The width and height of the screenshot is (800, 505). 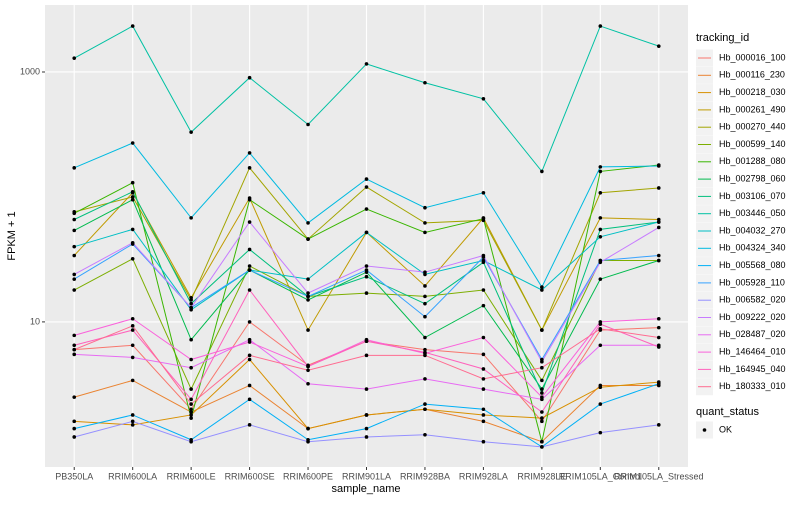 What do you see at coordinates (752, 109) in the screenshot?
I see `legend-label: Hb_000261_490` at bounding box center [752, 109].